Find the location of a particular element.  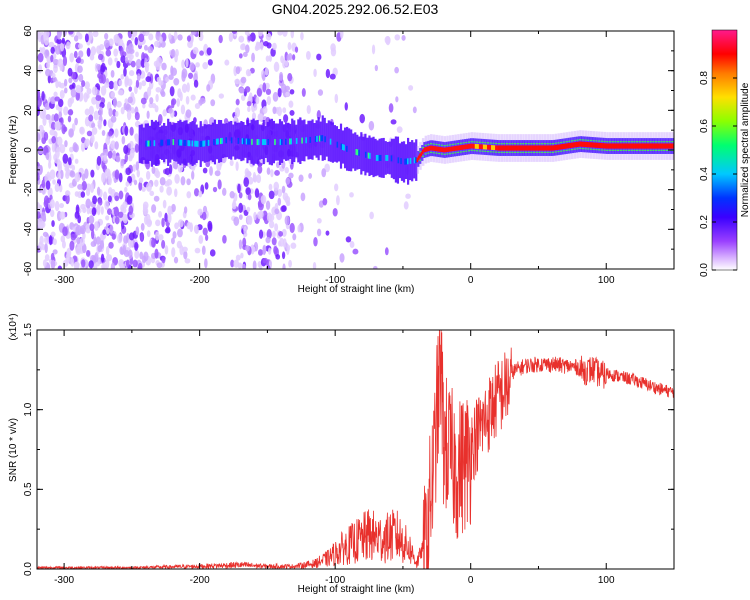

x-tick-label: -200 is located at coordinates (200, 280).